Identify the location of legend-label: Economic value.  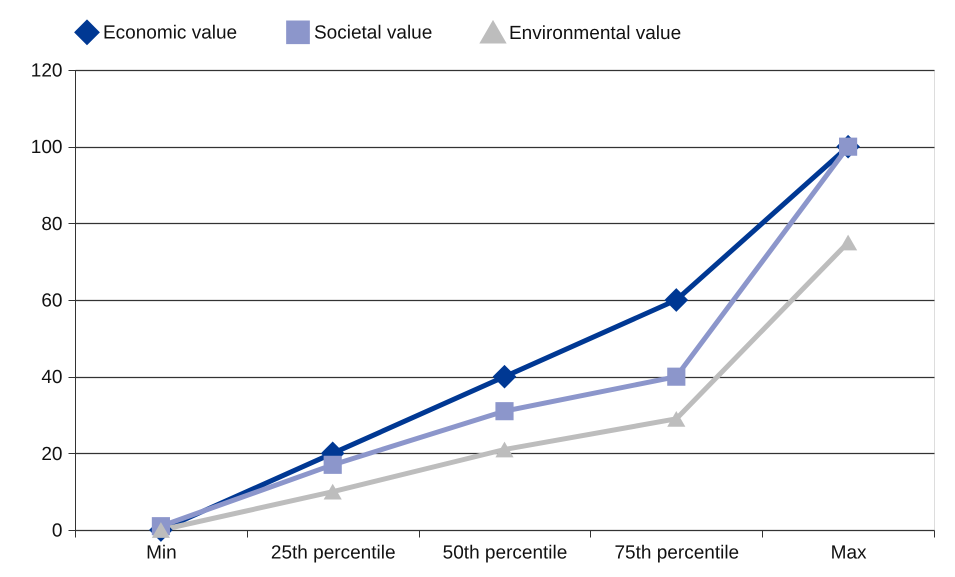
(170, 33).